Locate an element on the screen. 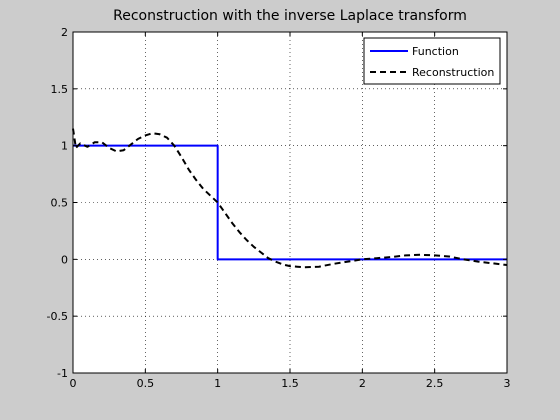  x-tick-label: 1.5 is located at coordinates (290, 383).